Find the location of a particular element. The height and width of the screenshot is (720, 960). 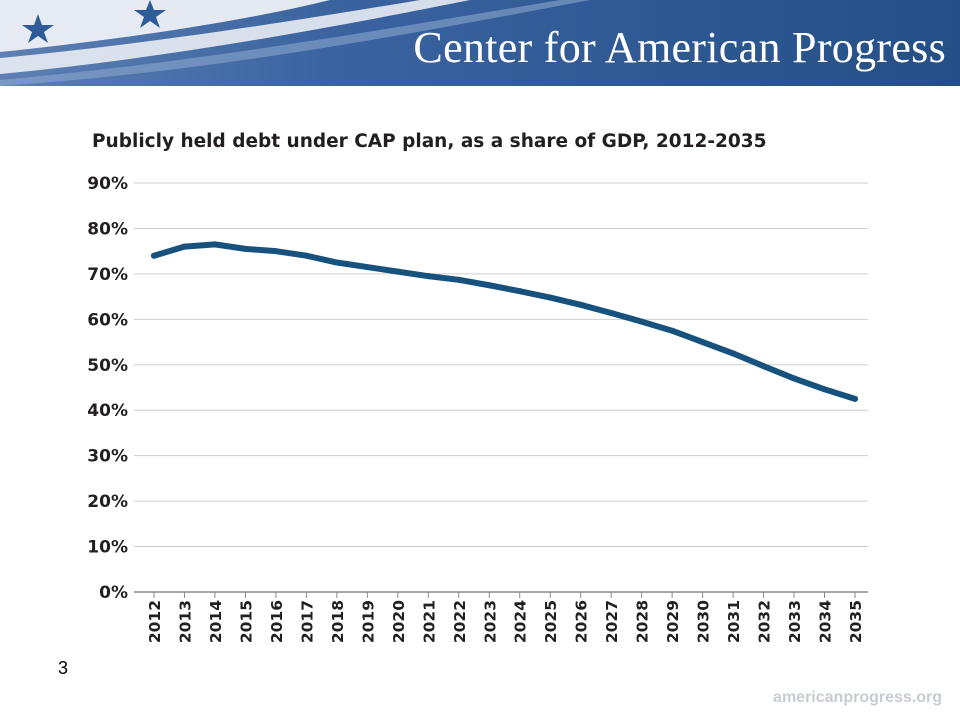

x-tick-label: 2022 is located at coordinates (460, 621).